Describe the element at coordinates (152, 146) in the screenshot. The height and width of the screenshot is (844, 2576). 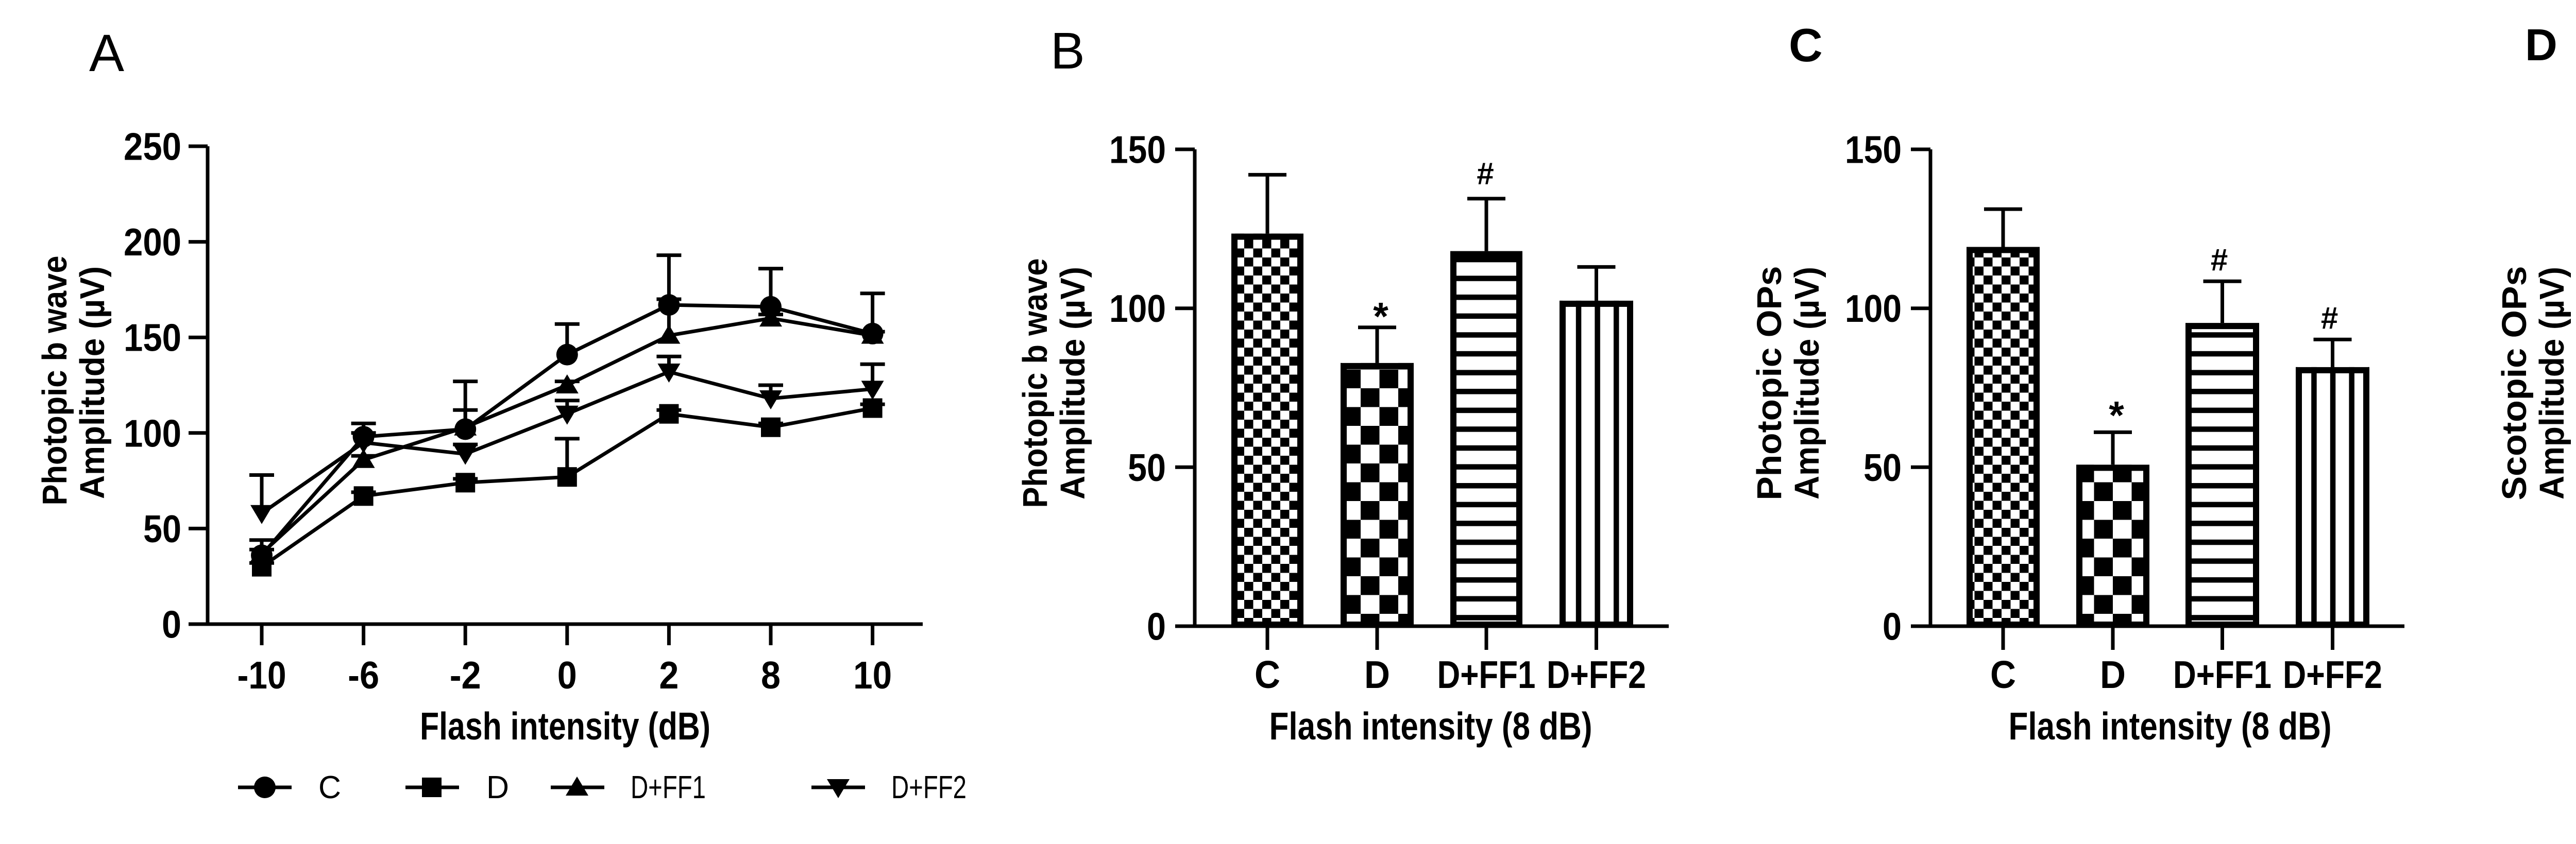
I see `svg-text: 250` at that location.